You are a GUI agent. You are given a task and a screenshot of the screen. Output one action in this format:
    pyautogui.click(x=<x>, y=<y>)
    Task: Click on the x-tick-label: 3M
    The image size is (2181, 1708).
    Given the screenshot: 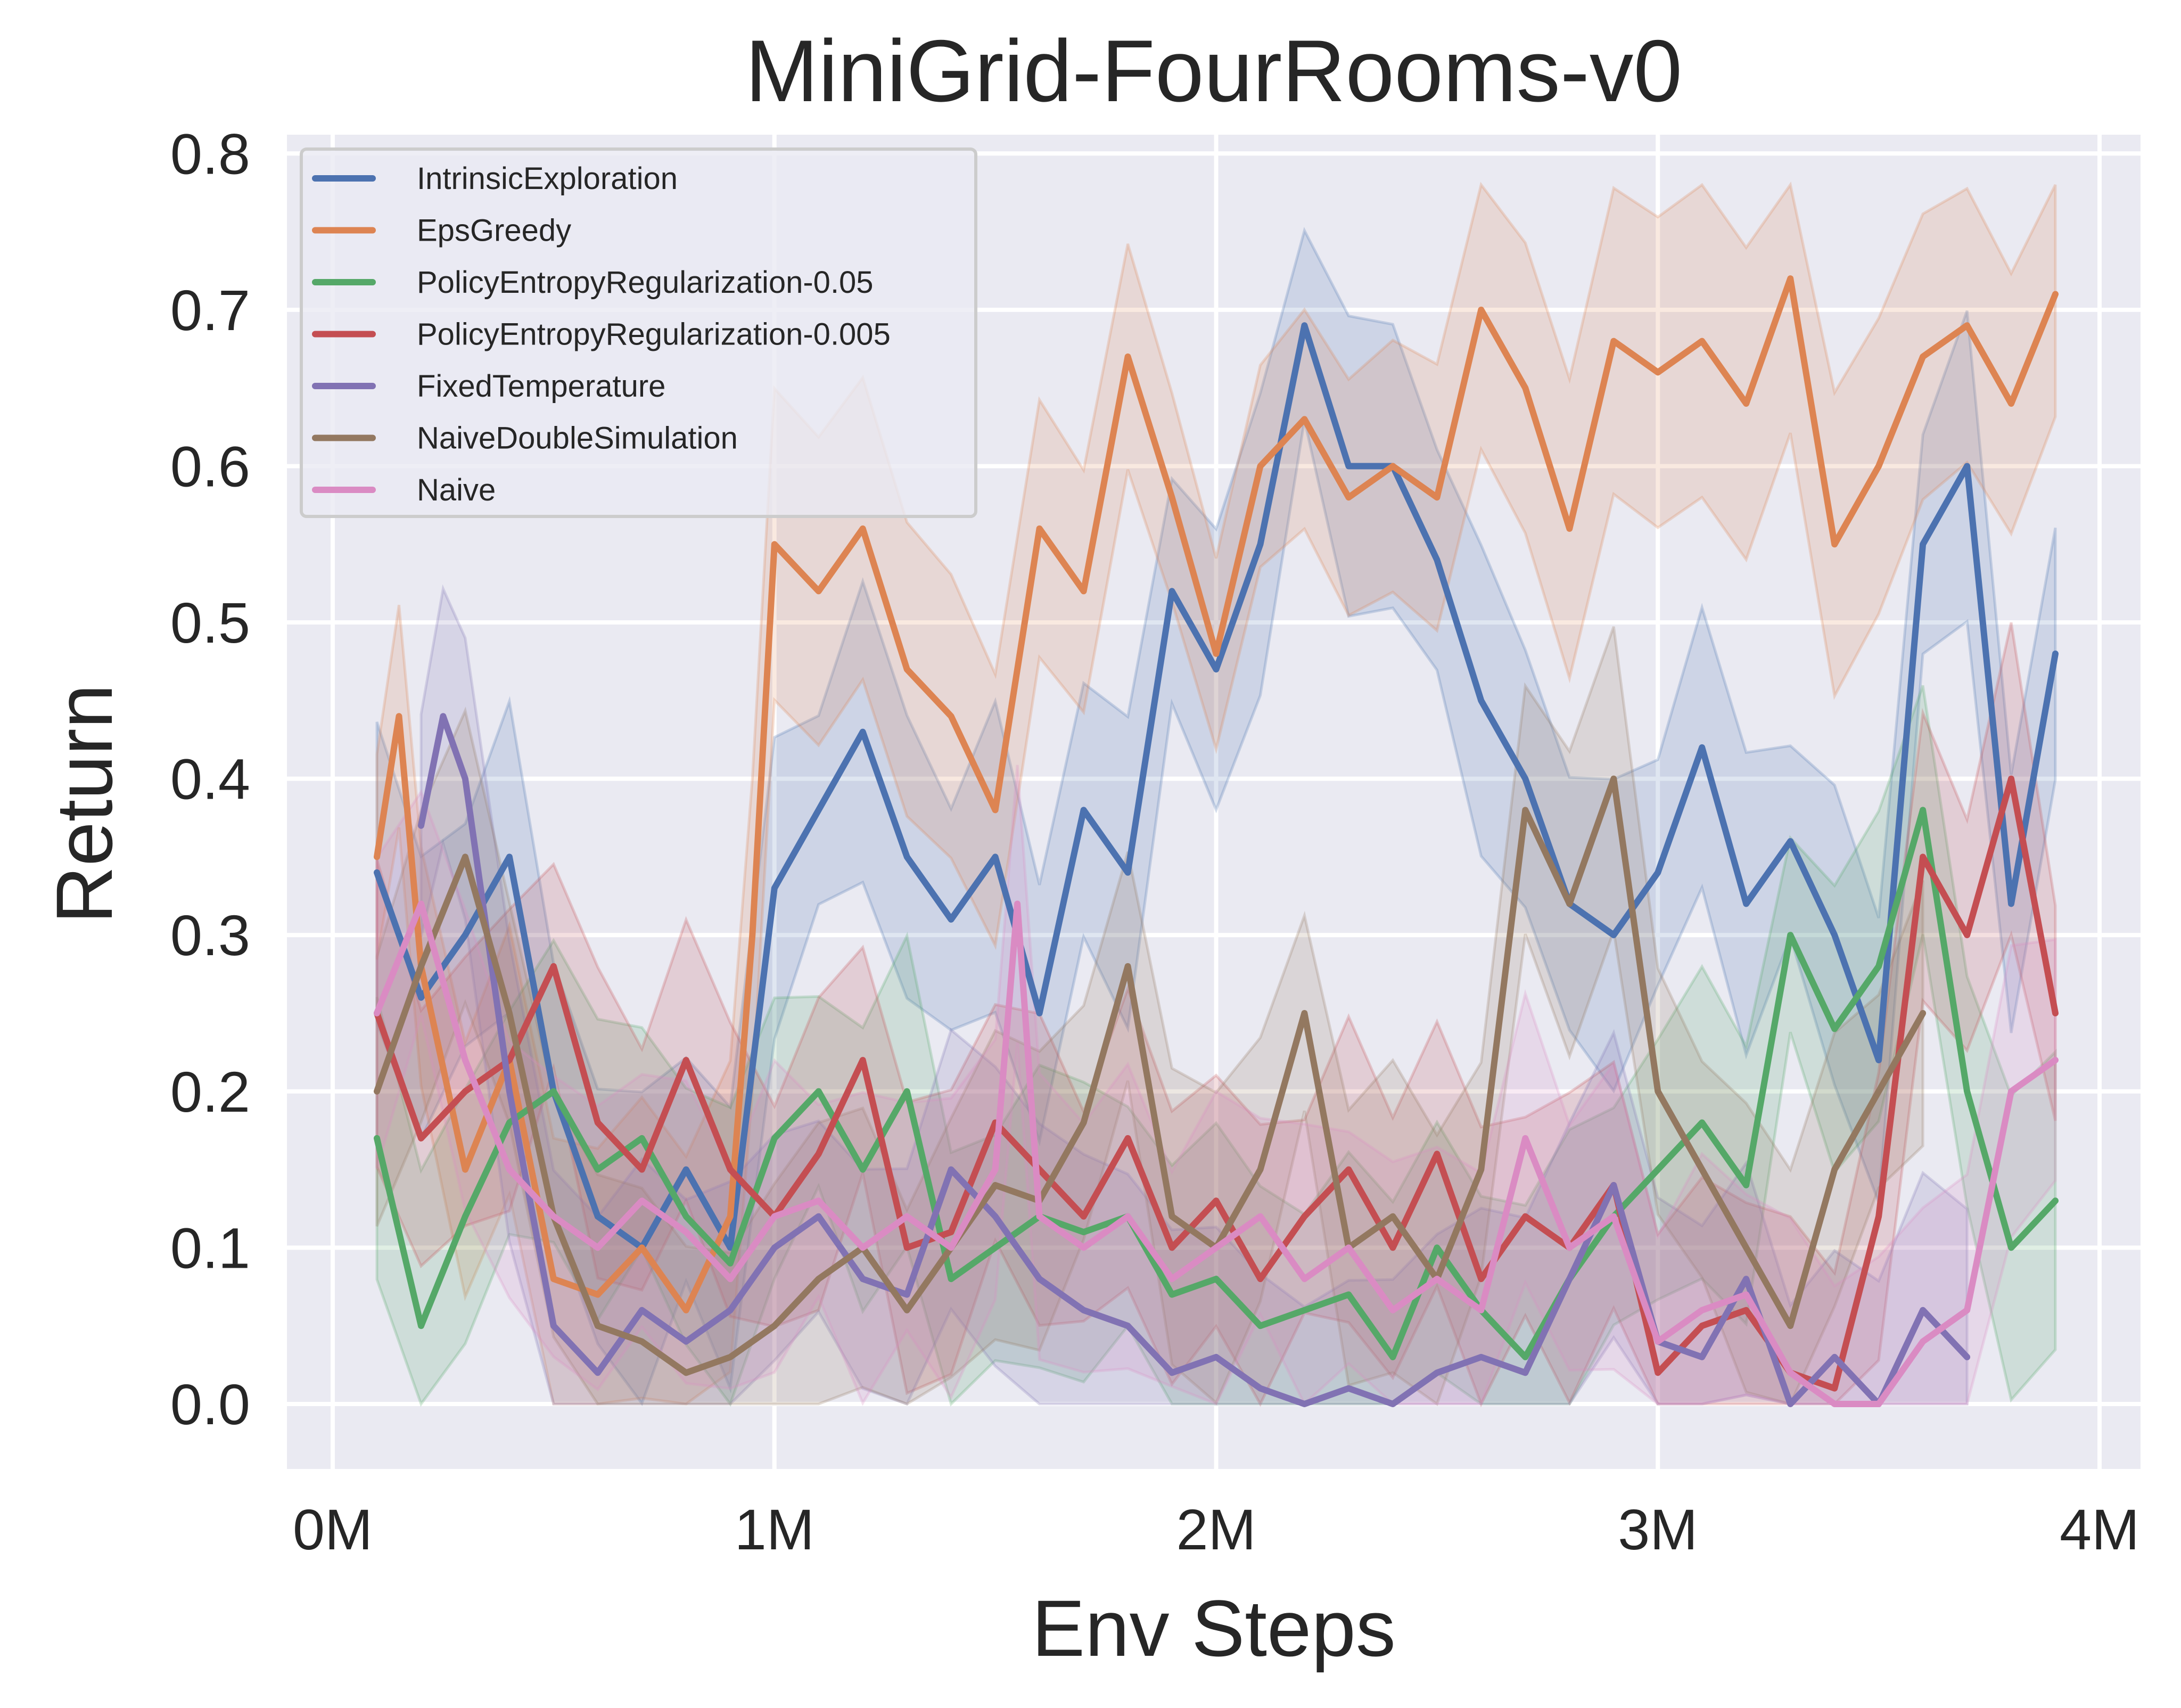 What is the action you would take?
    pyautogui.click(x=1658, y=1529)
    